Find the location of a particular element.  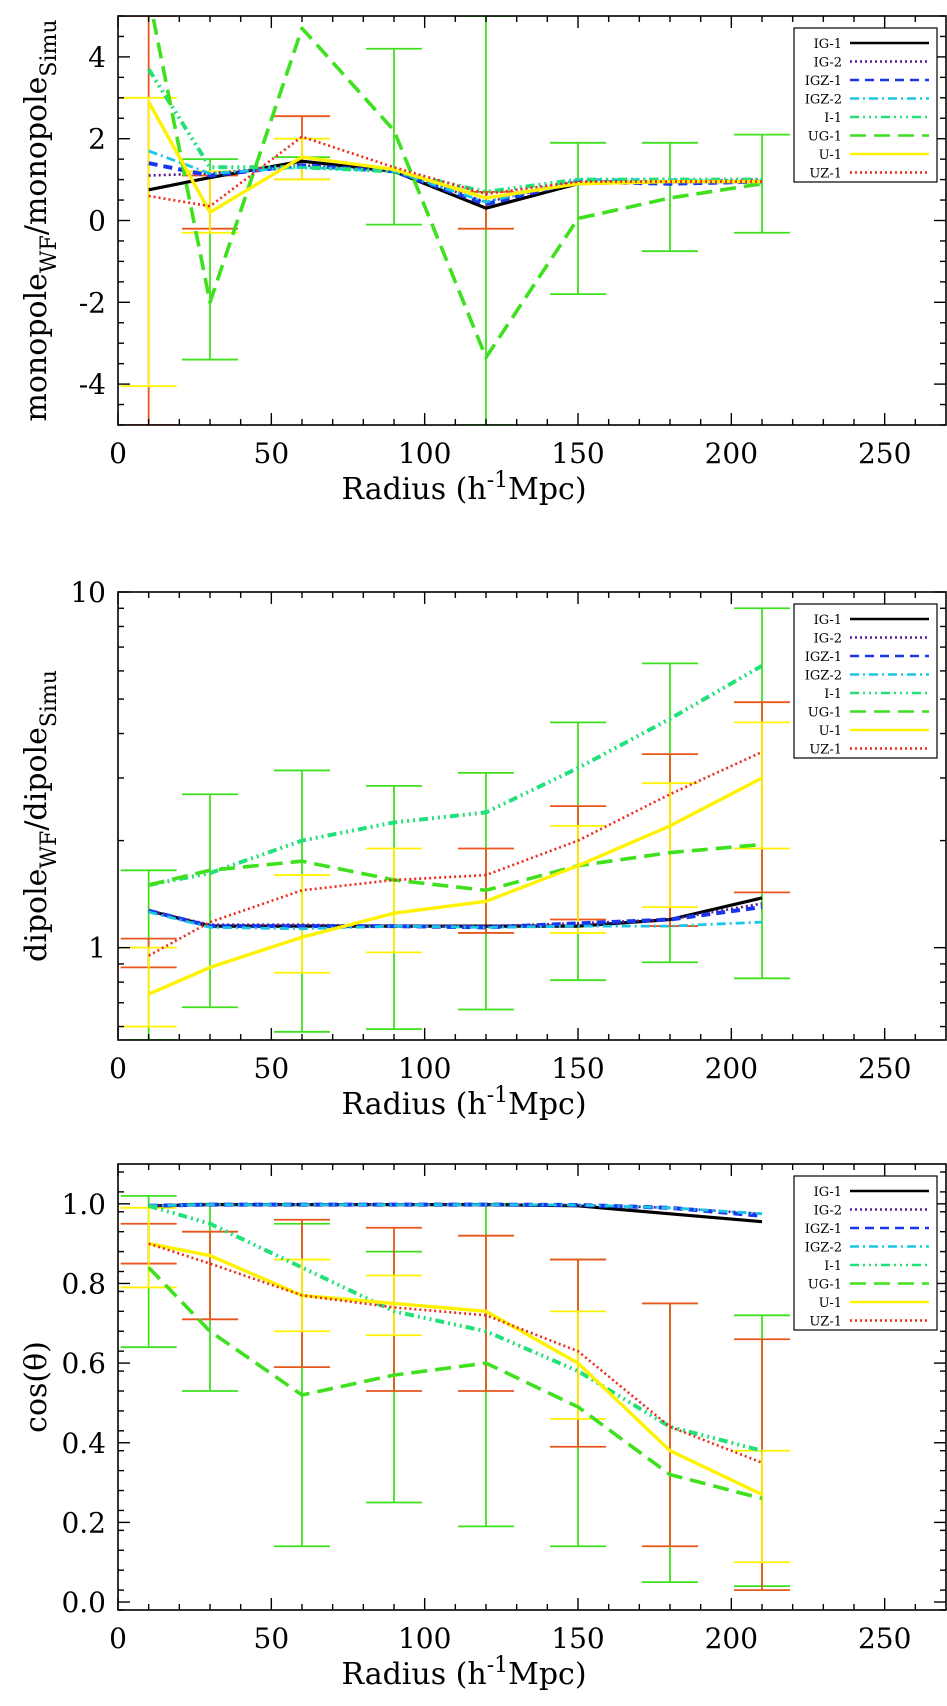

y-tick-label: -2 is located at coordinates (92, 302).